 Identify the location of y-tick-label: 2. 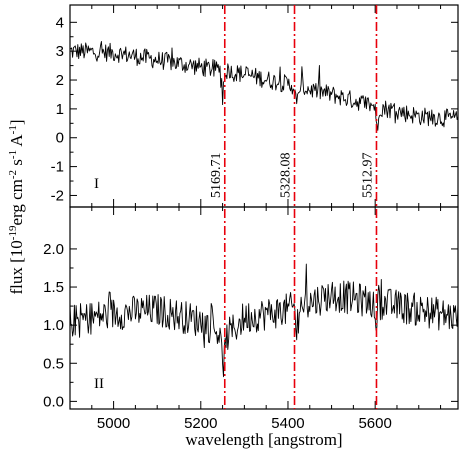
(60, 80).